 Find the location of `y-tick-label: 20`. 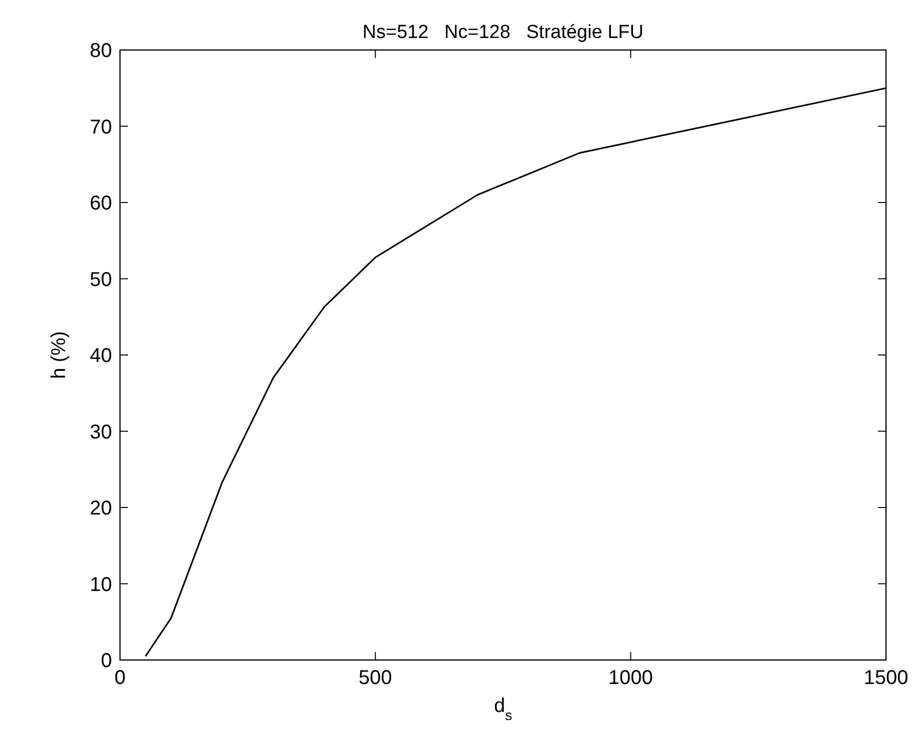

y-tick-label: 20 is located at coordinates (101, 509).